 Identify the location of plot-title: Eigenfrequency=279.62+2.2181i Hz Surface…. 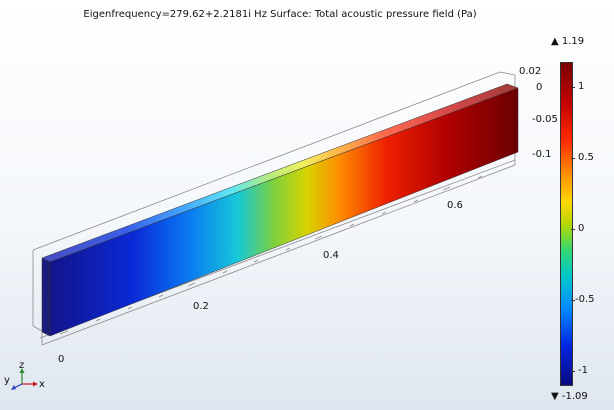
(280, 14).